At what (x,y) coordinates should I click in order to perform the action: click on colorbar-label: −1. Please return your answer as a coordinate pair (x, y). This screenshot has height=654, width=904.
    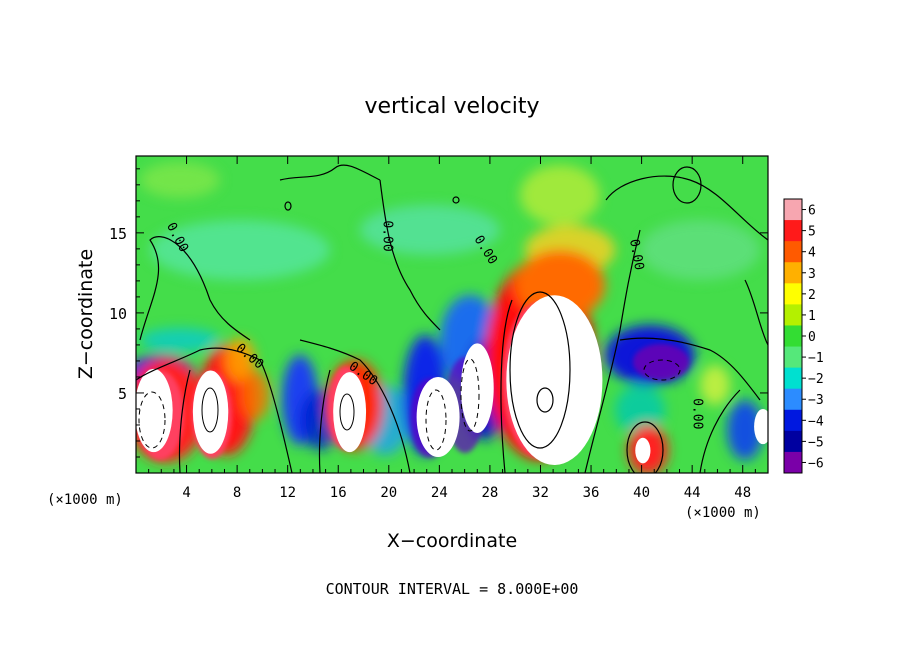
    Looking at the image, I should click on (816, 358).